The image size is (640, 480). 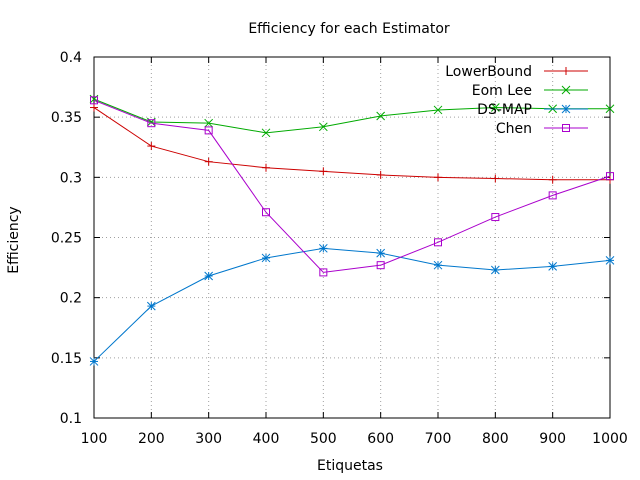 What do you see at coordinates (71, 419) in the screenshot?
I see `y-tick-label: 0.1` at bounding box center [71, 419].